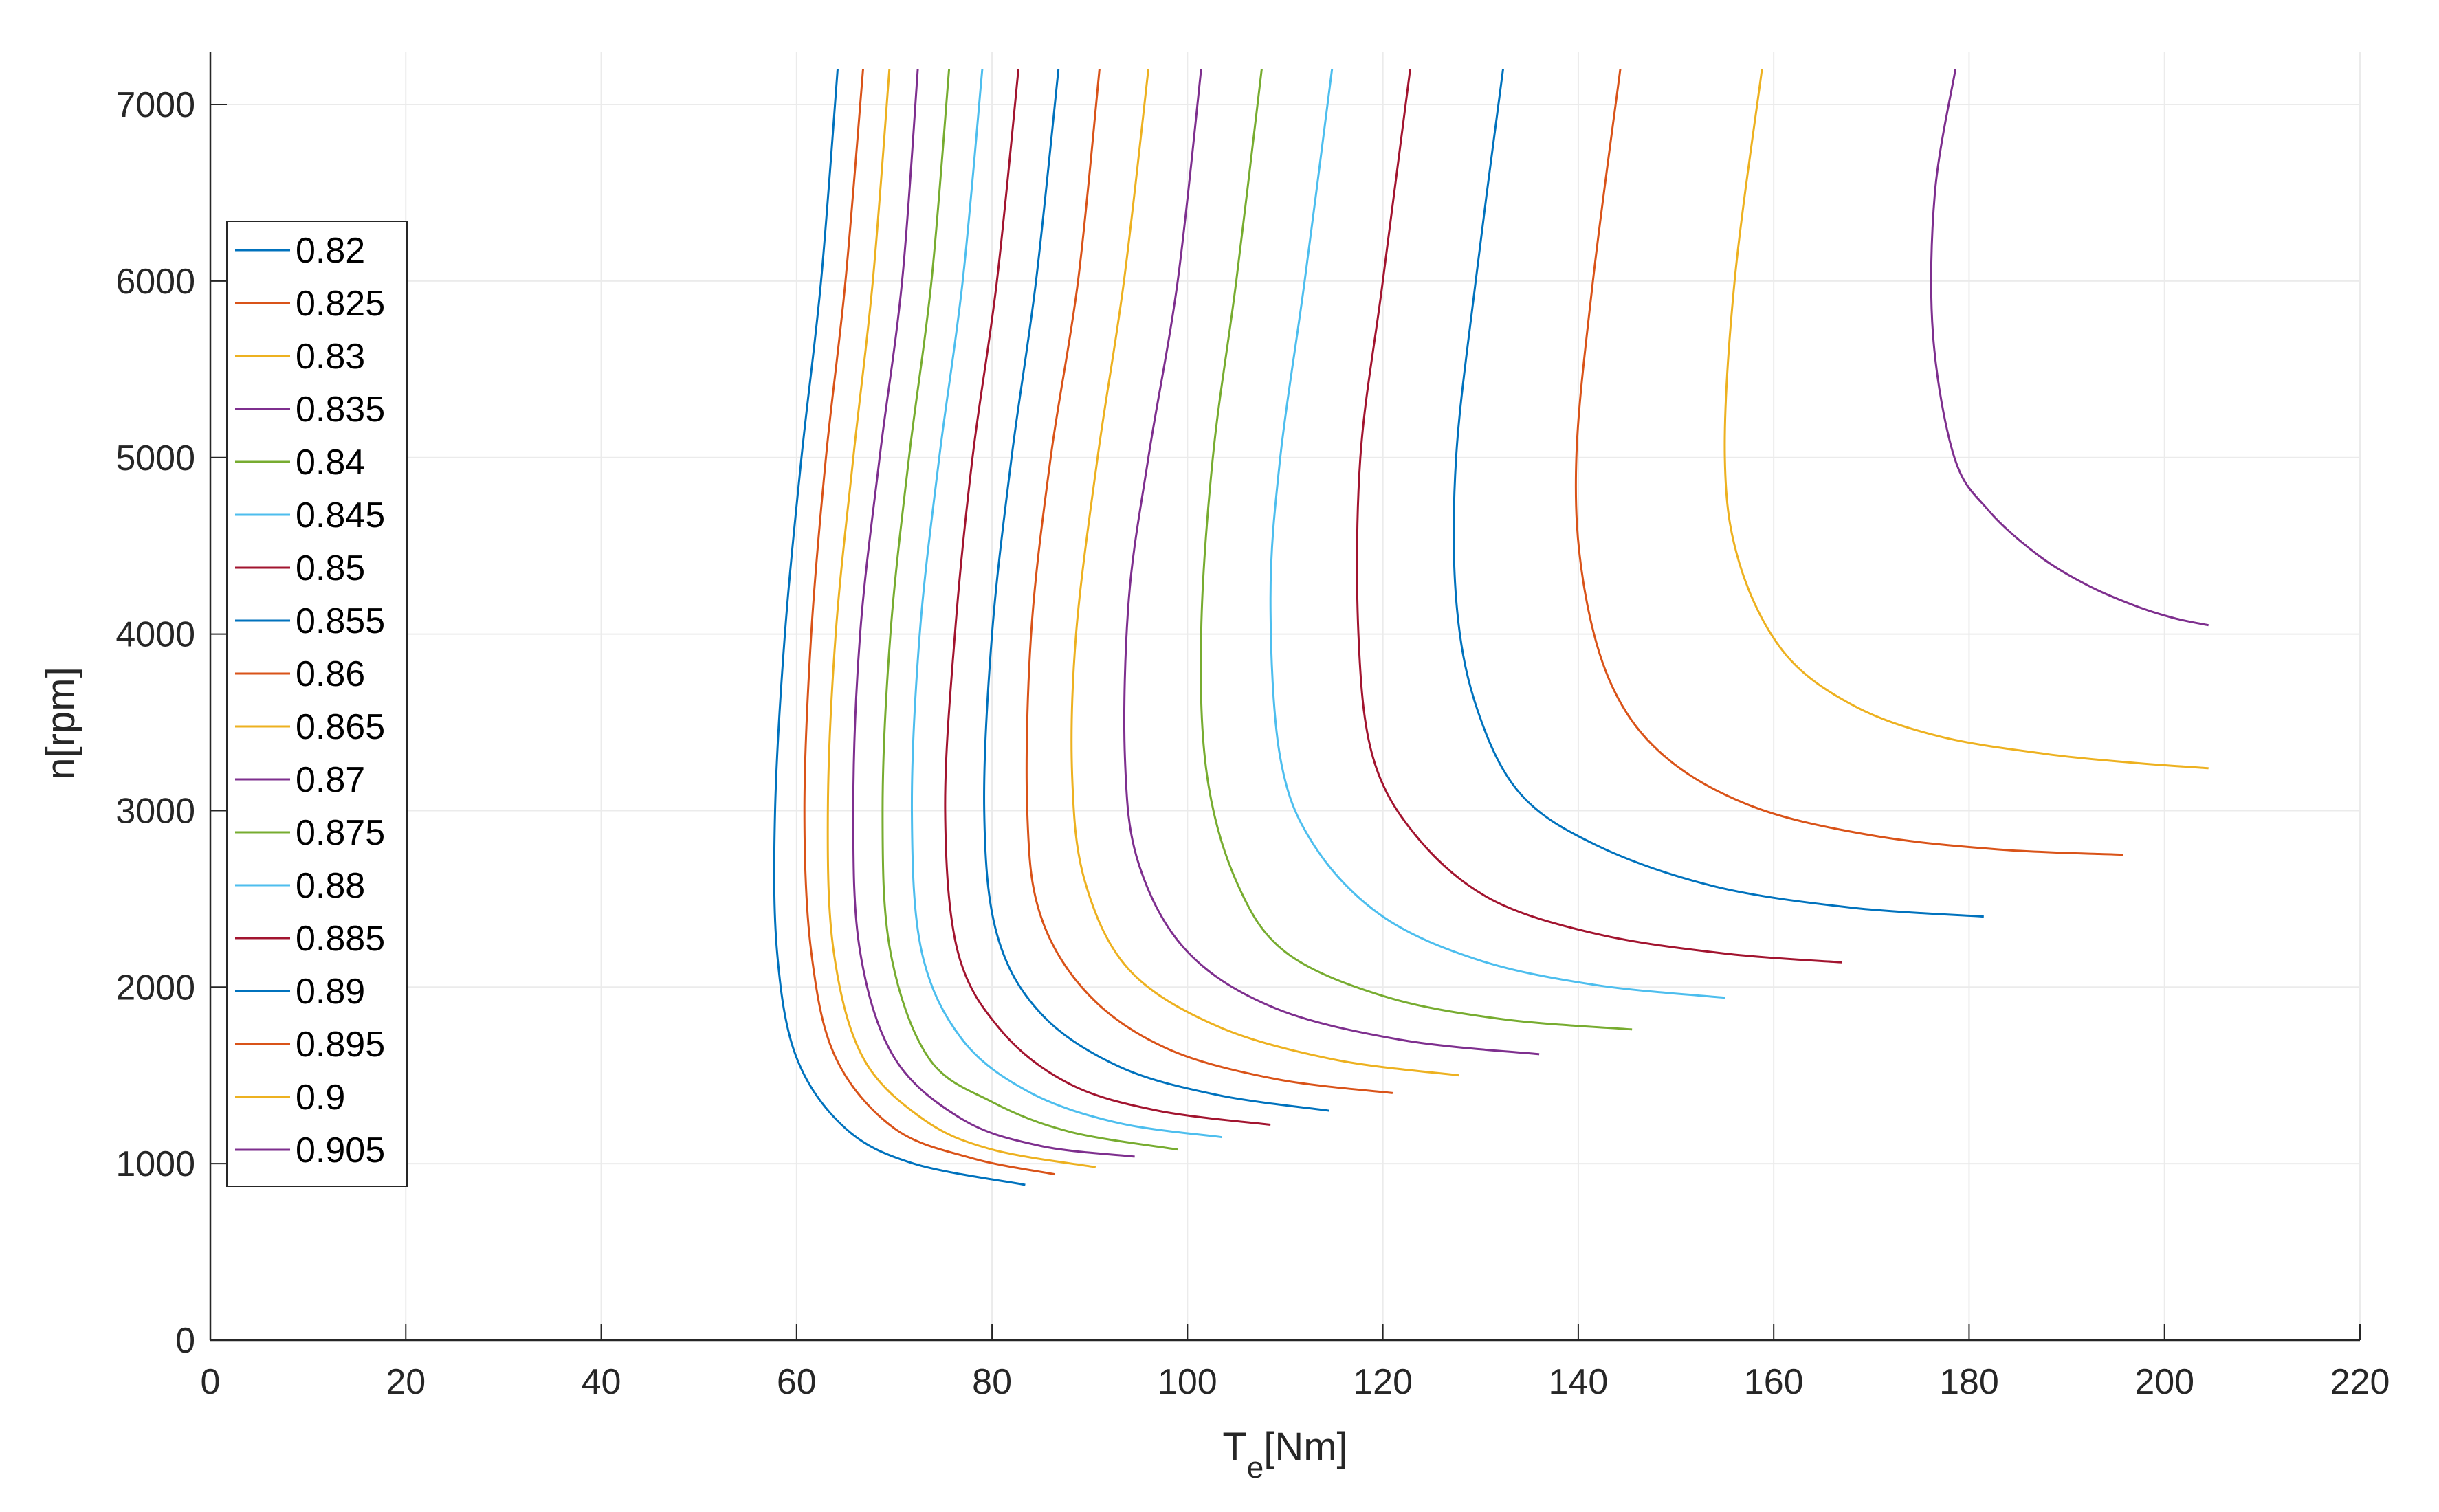  Describe the element at coordinates (1187, 1382) in the screenshot. I see `x-tick-label: 100` at that location.